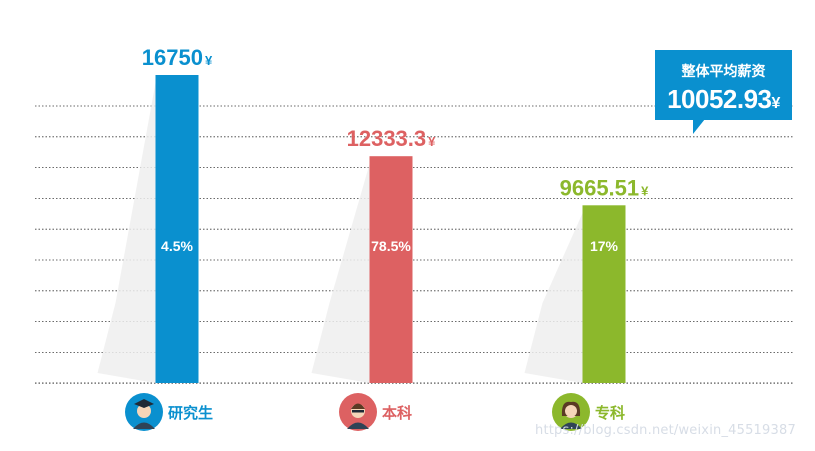  I want to click on value-number: 16750, so click(172, 57).